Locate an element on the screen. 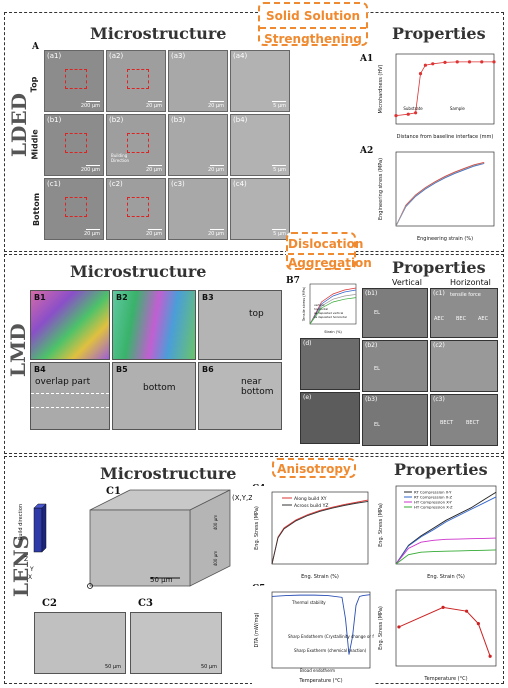 This screenshot has width=508, height=688. lmd-b2-label: B2 is located at coordinates (122, 297).